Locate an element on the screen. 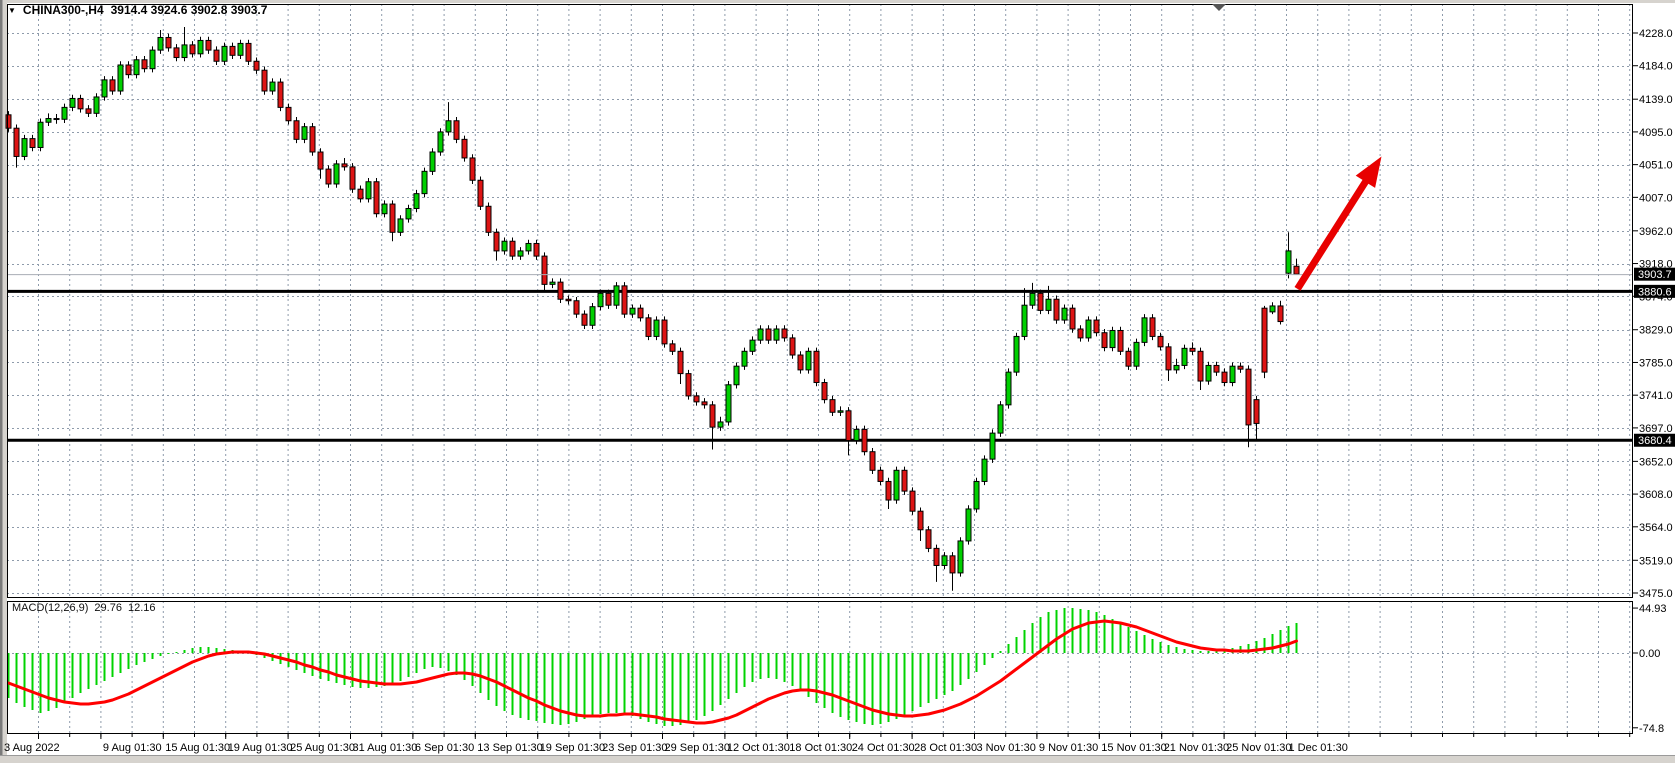  symbol-period-label: CHINA300-,H4 is located at coordinates (63, 10).